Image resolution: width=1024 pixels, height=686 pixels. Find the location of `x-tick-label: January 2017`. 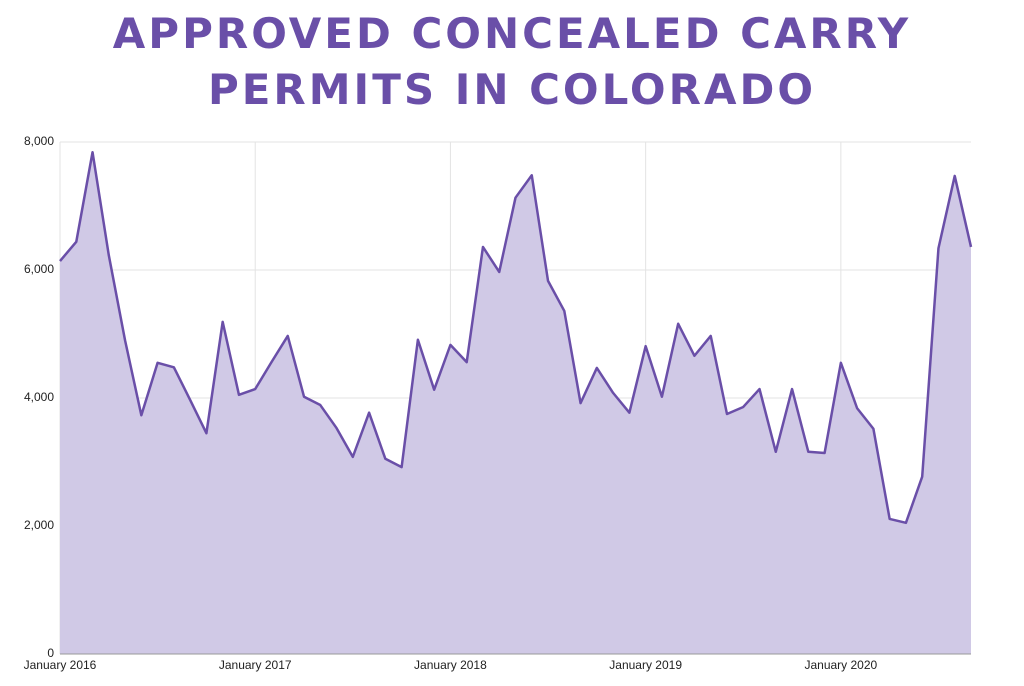

x-tick-label: January 2017 is located at coordinates (255, 665).